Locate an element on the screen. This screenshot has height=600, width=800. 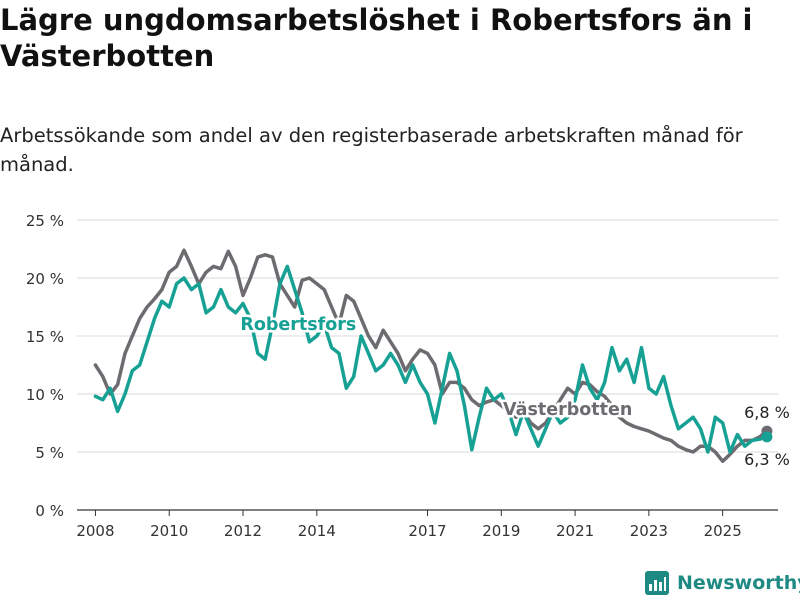
y-tick-label: 15 % is located at coordinates (45, 337).